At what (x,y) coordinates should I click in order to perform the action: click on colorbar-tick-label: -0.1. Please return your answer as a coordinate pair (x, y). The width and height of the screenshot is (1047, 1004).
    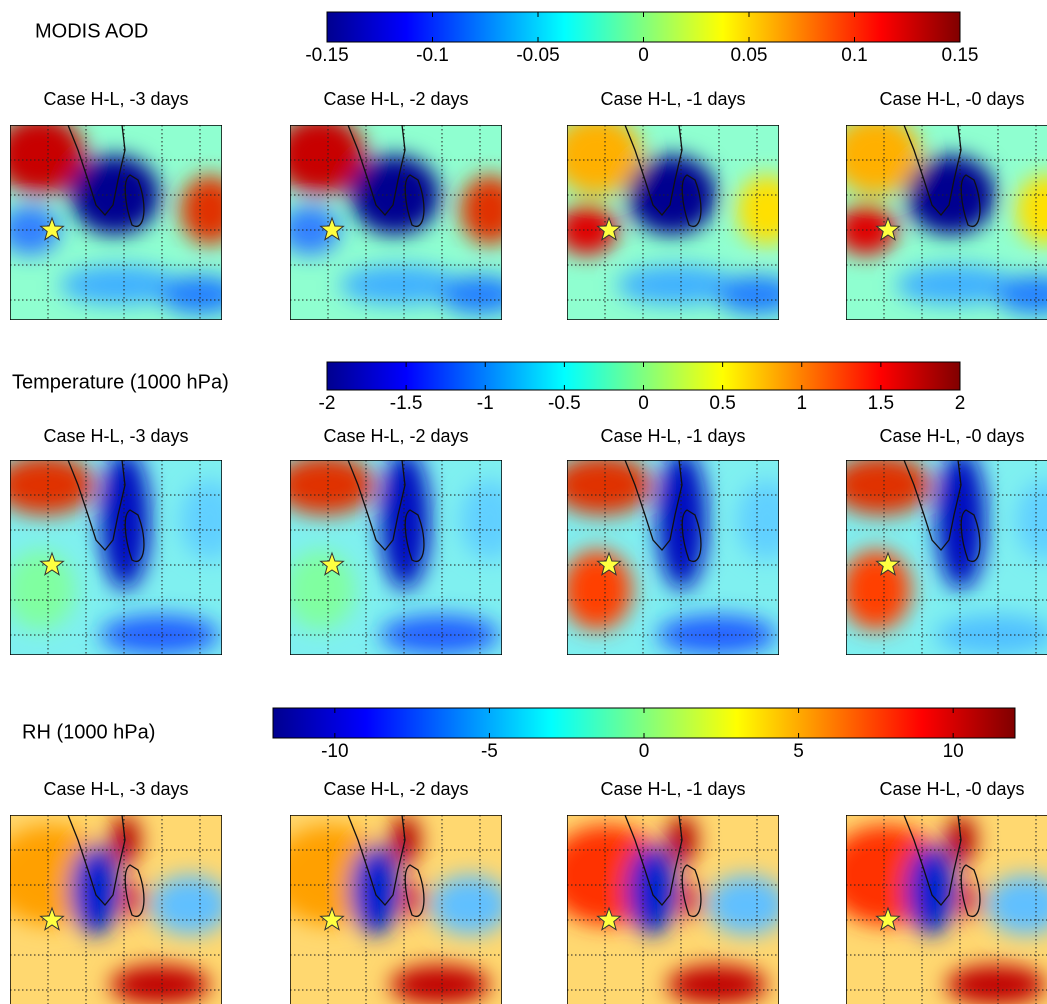
    Looking at the image, I should click on (432, 55).